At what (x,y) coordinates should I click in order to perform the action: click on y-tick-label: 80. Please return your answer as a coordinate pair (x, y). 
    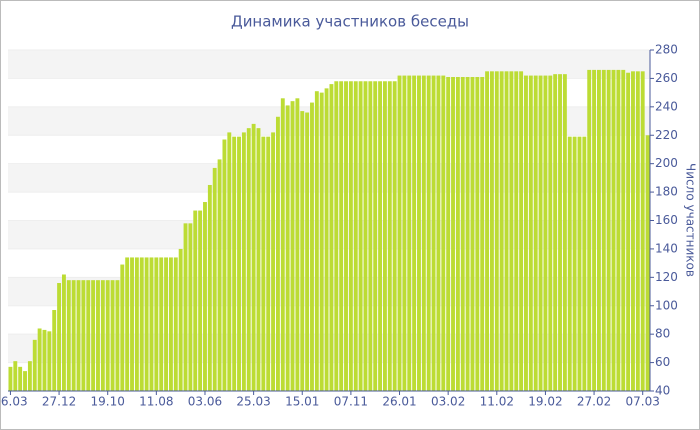
    Looking at the image, I should click on (662, 334).